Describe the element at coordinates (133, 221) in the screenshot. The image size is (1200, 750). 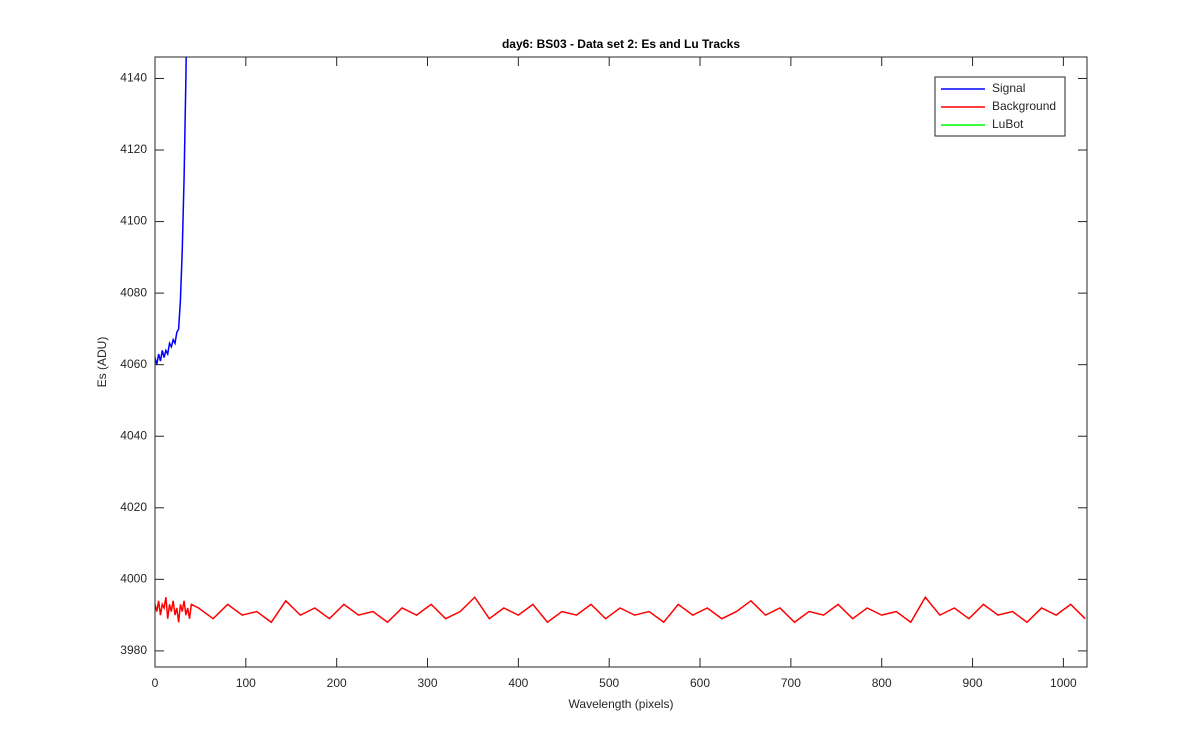
I see `y-tick-label: 4100` at that location.